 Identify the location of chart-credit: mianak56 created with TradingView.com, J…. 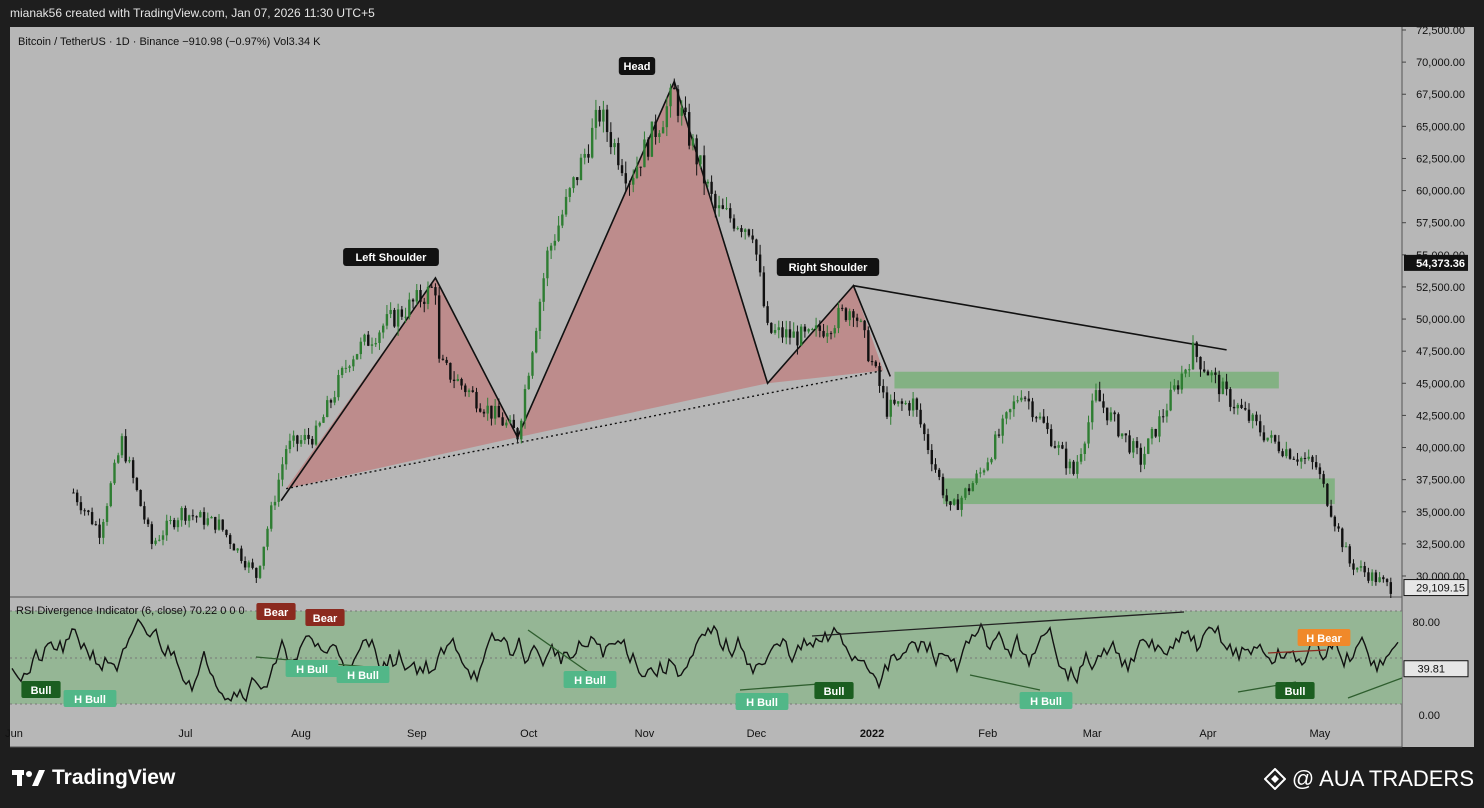
(192, 13).